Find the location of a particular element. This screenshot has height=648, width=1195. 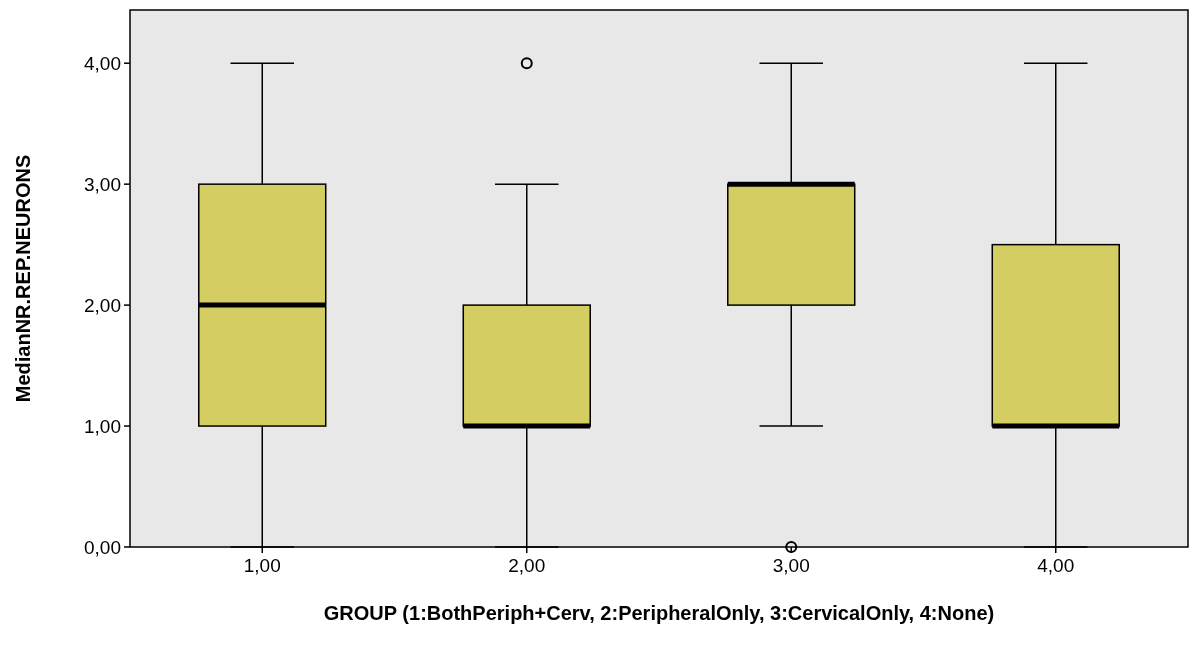

y-tick-label: 0,00 is located at coordinates (102, 547).